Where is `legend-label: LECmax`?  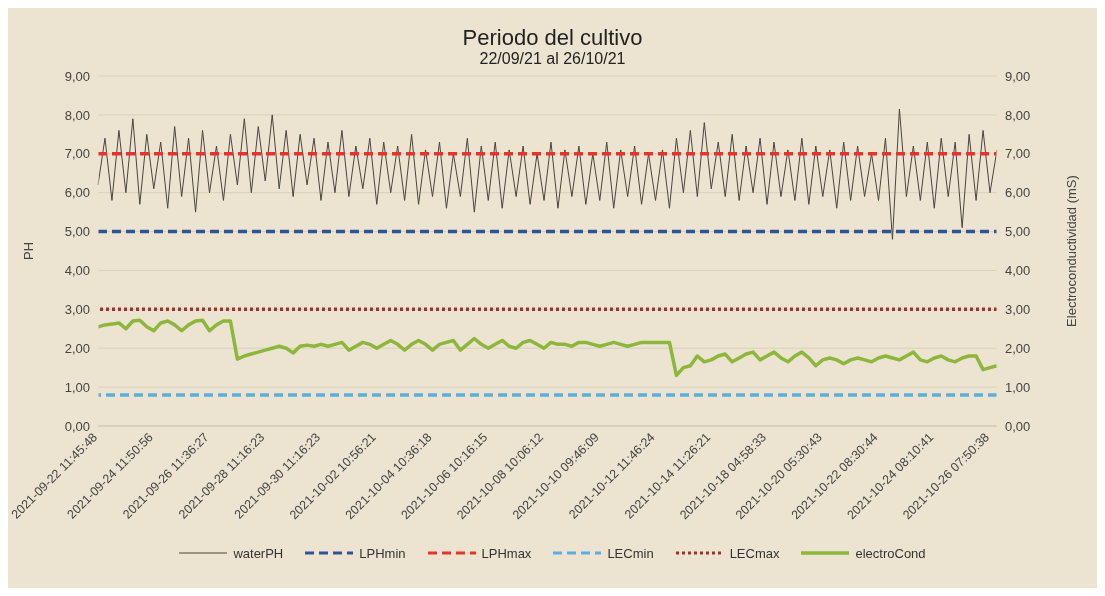
legend-label: LECmax is located at coordinates (754, 553).